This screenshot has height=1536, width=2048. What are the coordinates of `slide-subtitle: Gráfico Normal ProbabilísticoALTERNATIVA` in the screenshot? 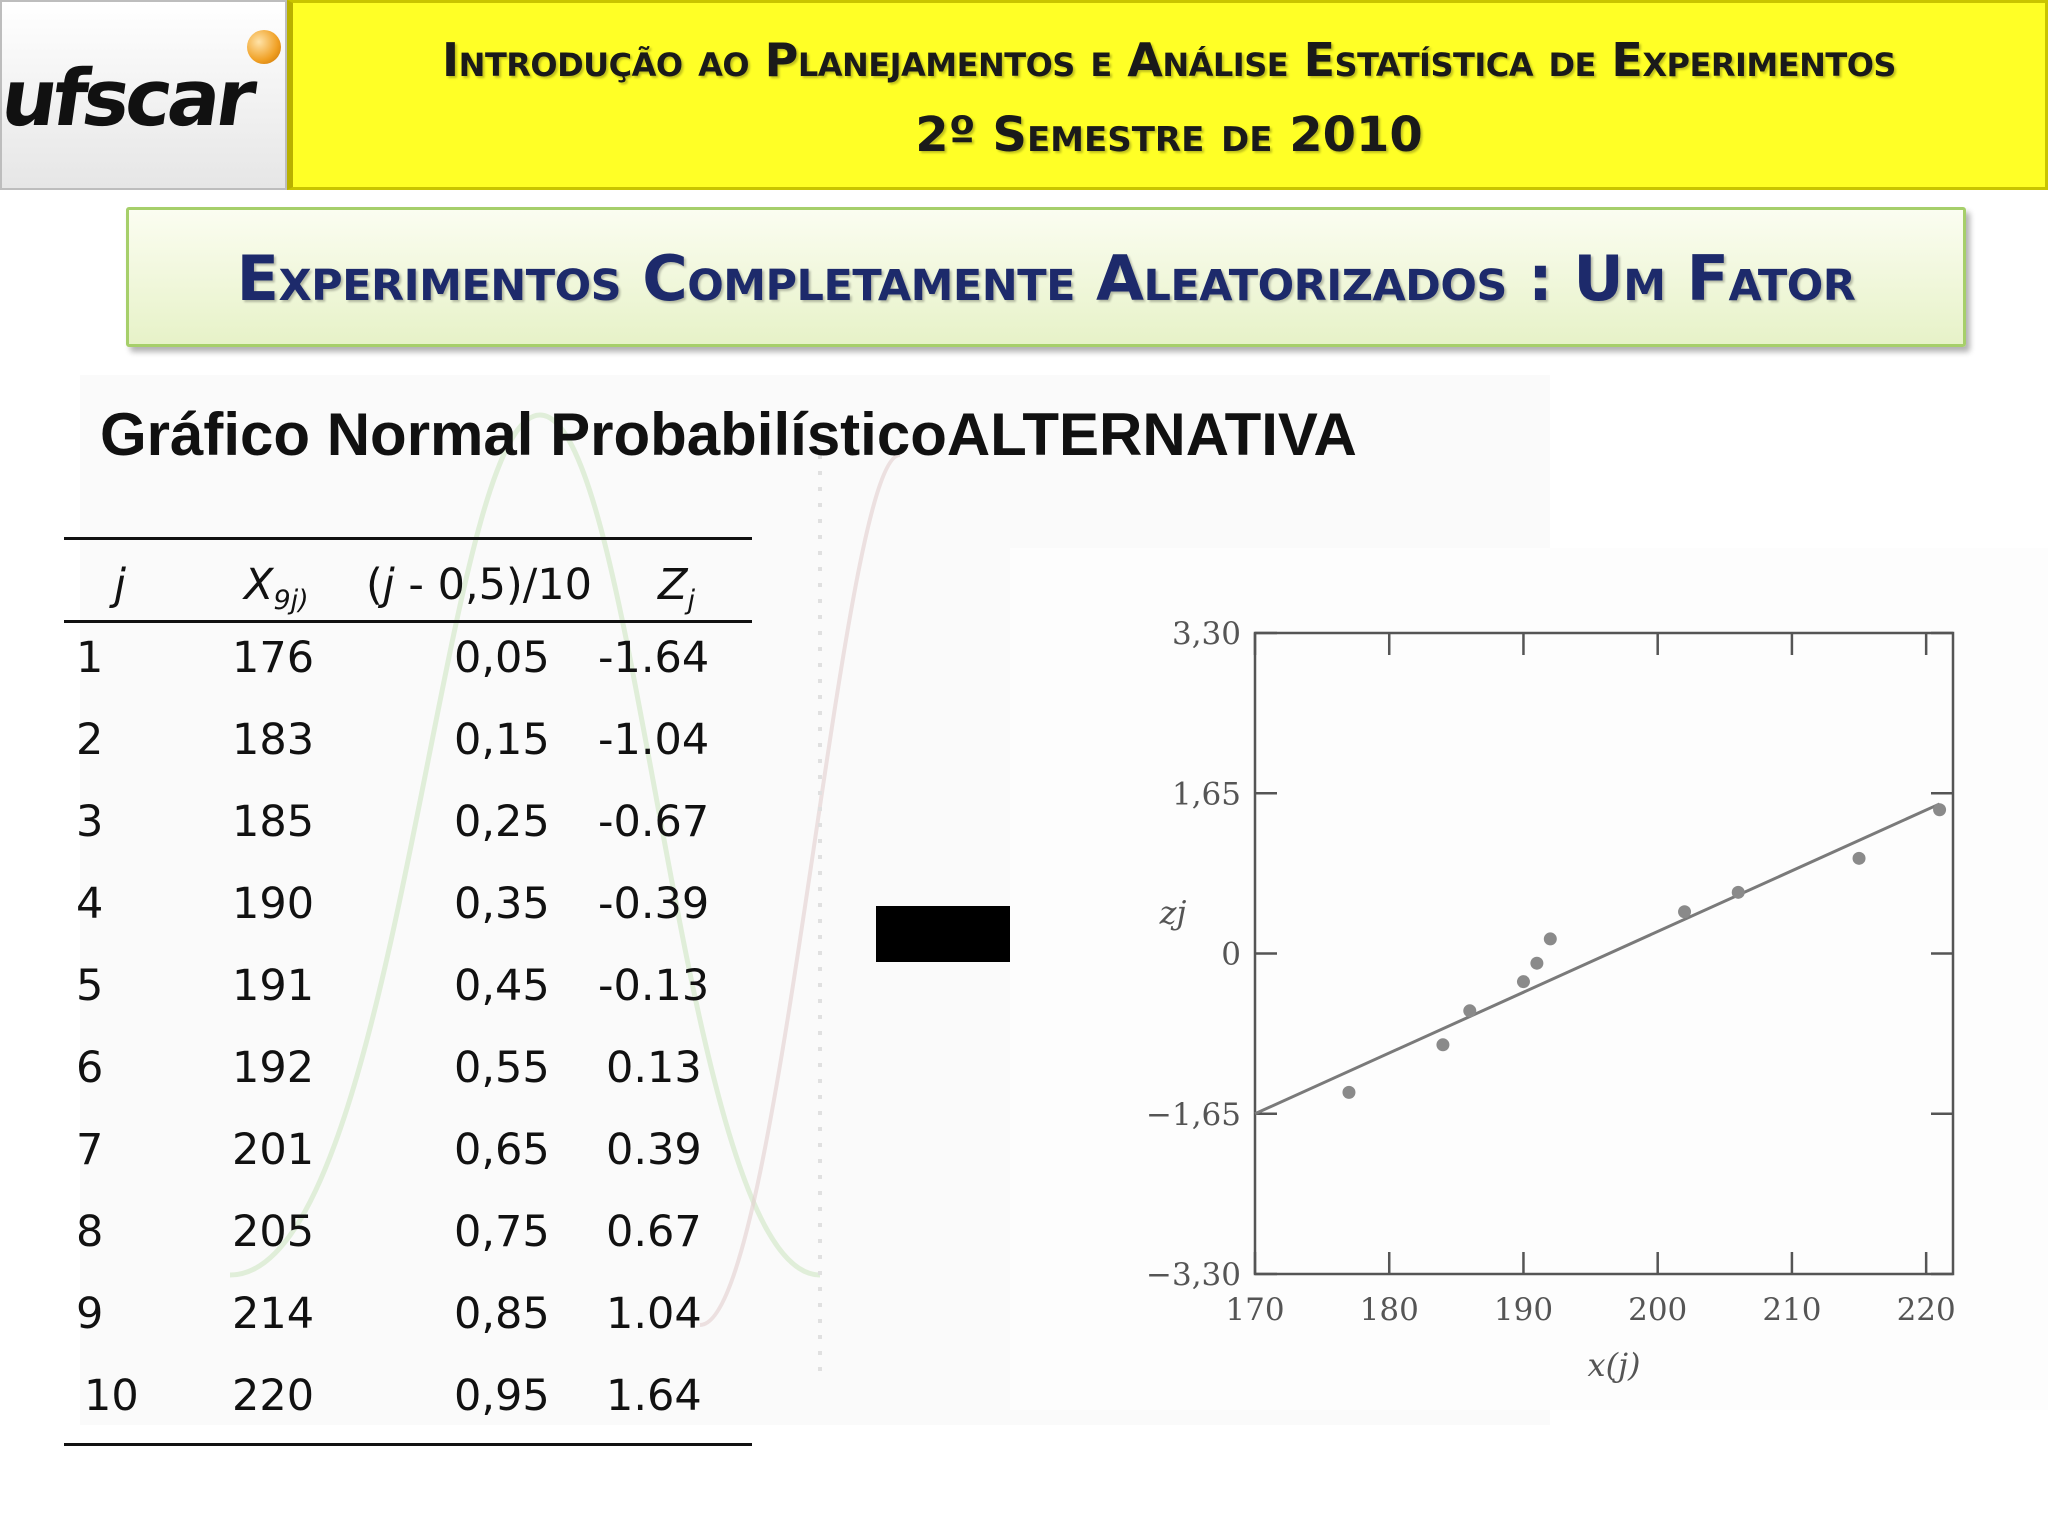 It's located at (728, 434).